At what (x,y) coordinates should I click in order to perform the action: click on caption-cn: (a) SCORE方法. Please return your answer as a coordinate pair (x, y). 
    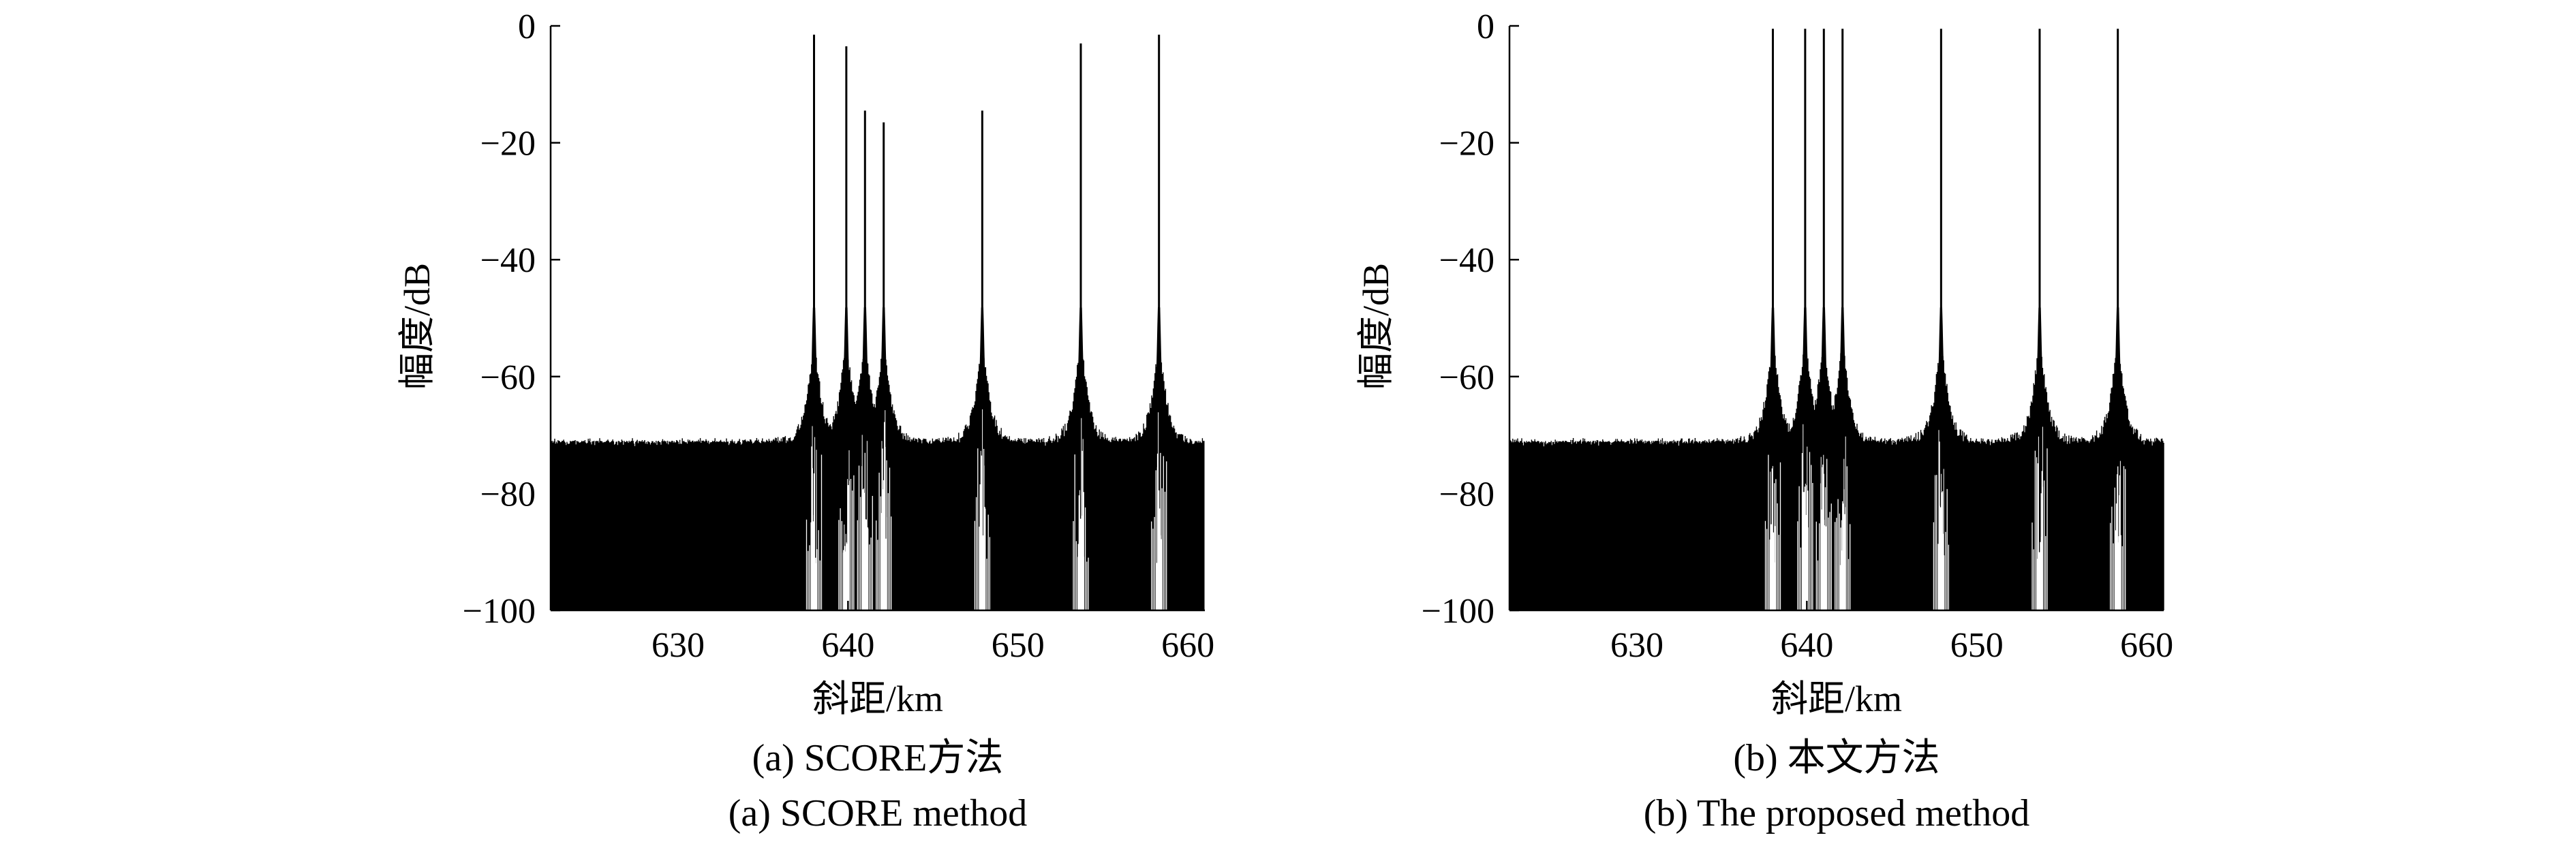
    Looking at the image, I should click on (878, 758).